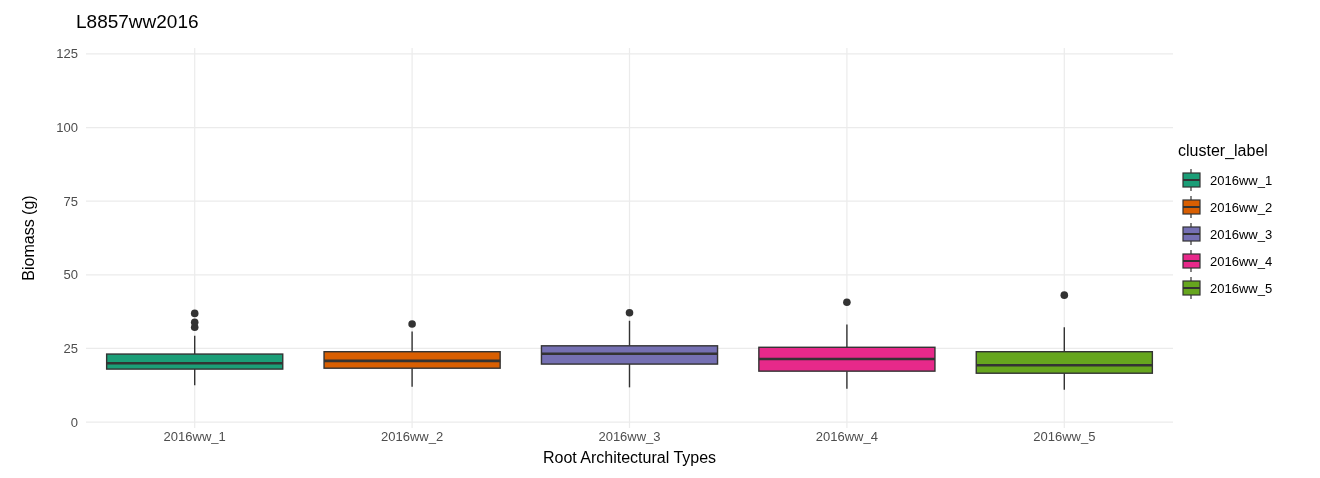 The height and width of the screenshot is (478, 1320). Describe the element at coordinates (1241, 180) in the screenshot. I see `legend-label: 2016ww_1` at that location.